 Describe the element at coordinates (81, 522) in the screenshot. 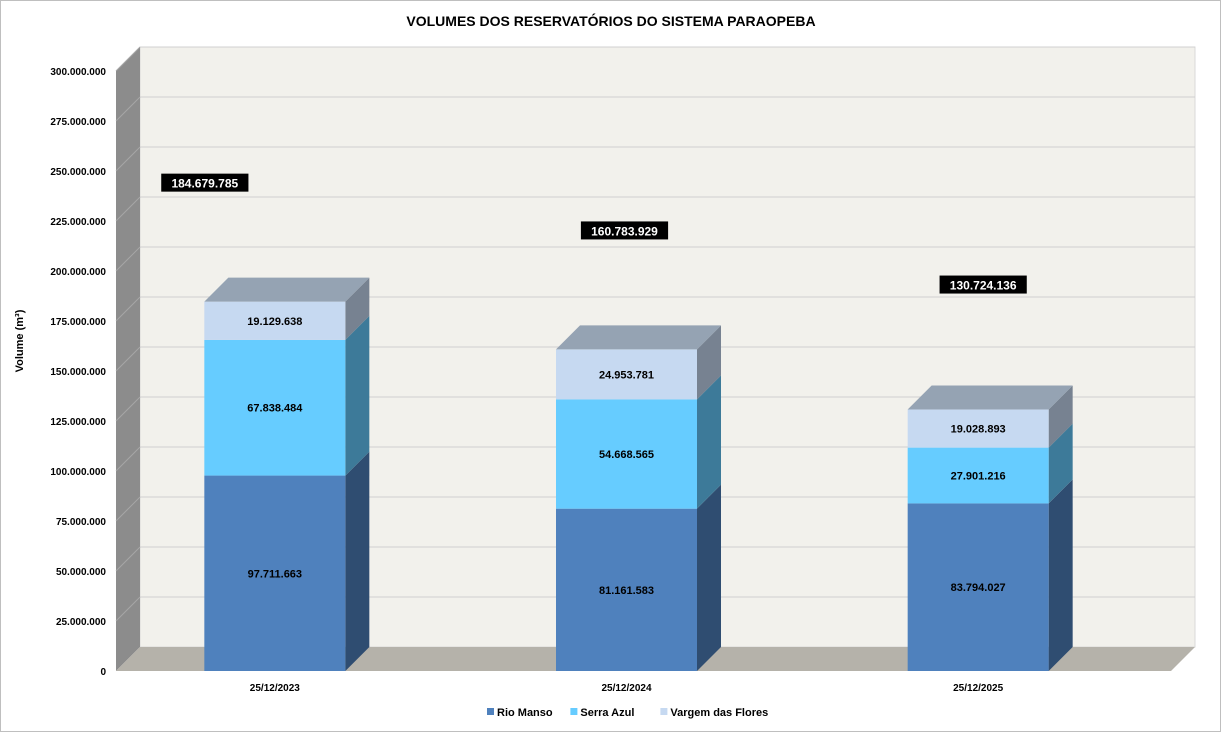

I see `y-tick-label: 75.000.000` at that location.